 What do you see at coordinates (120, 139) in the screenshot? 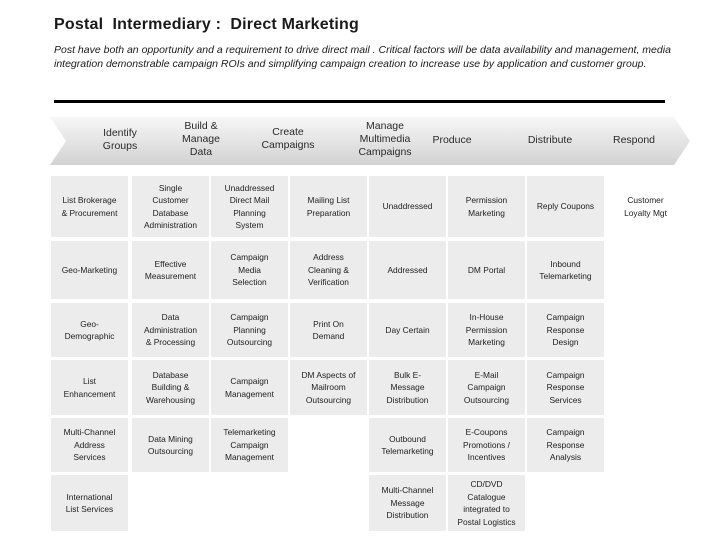
I see `stage-header: Identify Groups` at bounding box center [120, 139].